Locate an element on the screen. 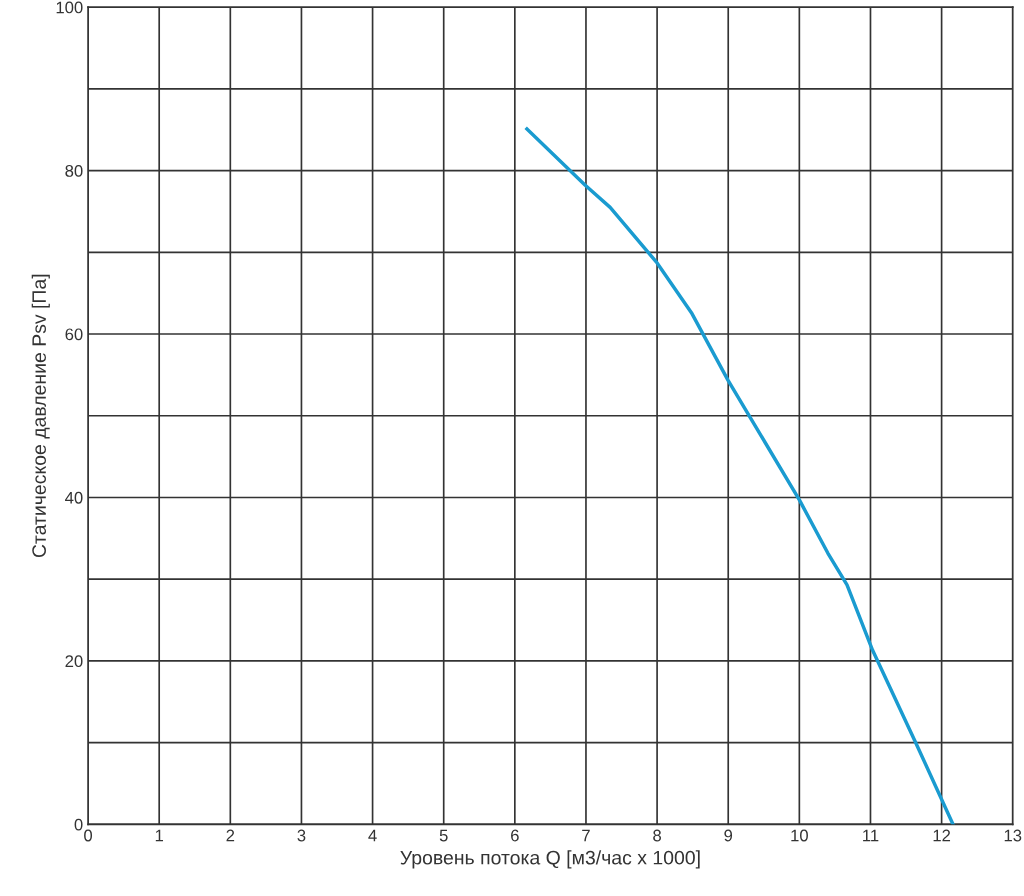 The height and width of the screenshot is (896, 1024). x-tick-label: 8 is located at coordinates (657, 835).